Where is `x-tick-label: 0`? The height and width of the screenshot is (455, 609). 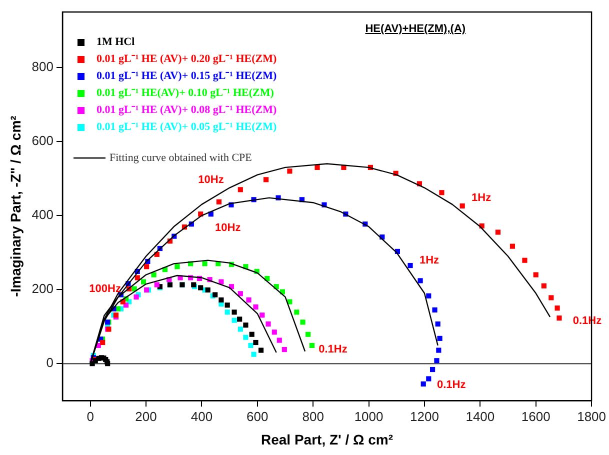 x-tick-label: 0 is located at coordinates (90, 416).